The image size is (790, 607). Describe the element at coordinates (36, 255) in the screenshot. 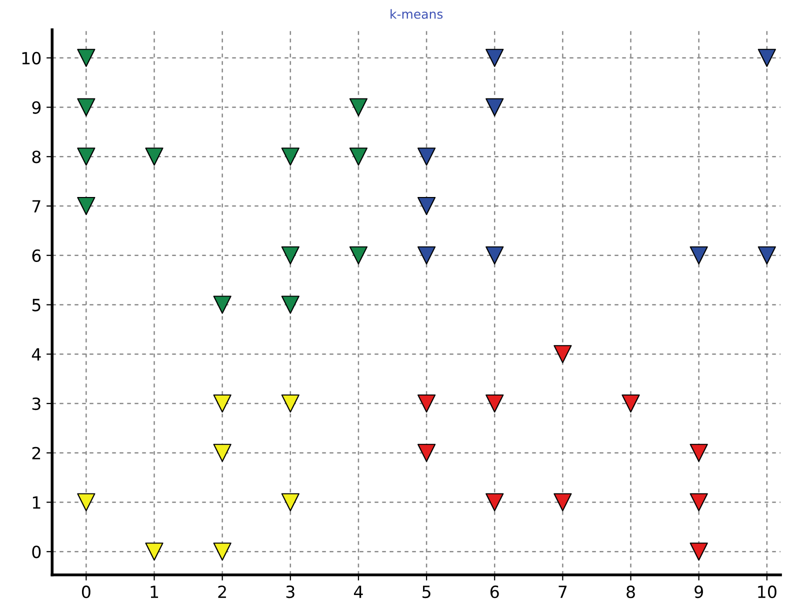

I see `y-tick-label: 6` at that location.